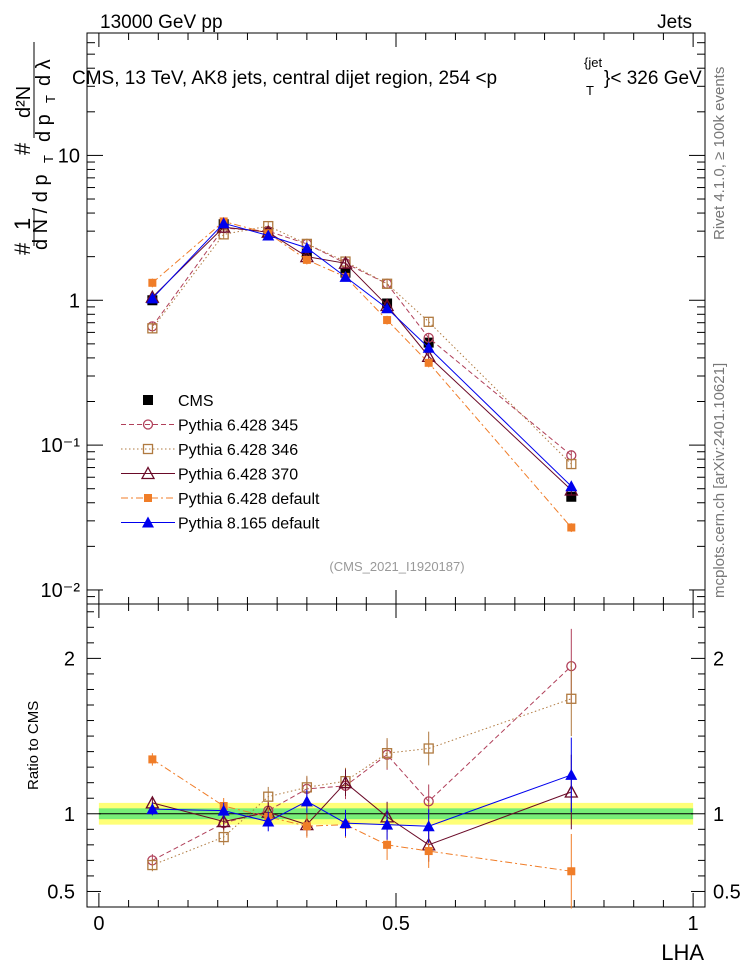 This screenshot has height=972, width=746. Describe the element at coordinates (196, 401) in the screenshot. I see `legend-label-cms: CMS` at that location.